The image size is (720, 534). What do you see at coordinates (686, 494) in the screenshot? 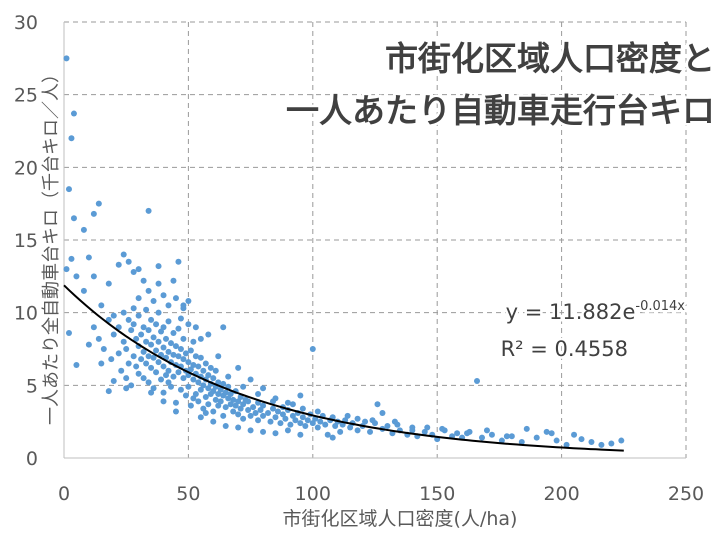
I see `x-tick-label: 250` at bounding box center [686, 494].